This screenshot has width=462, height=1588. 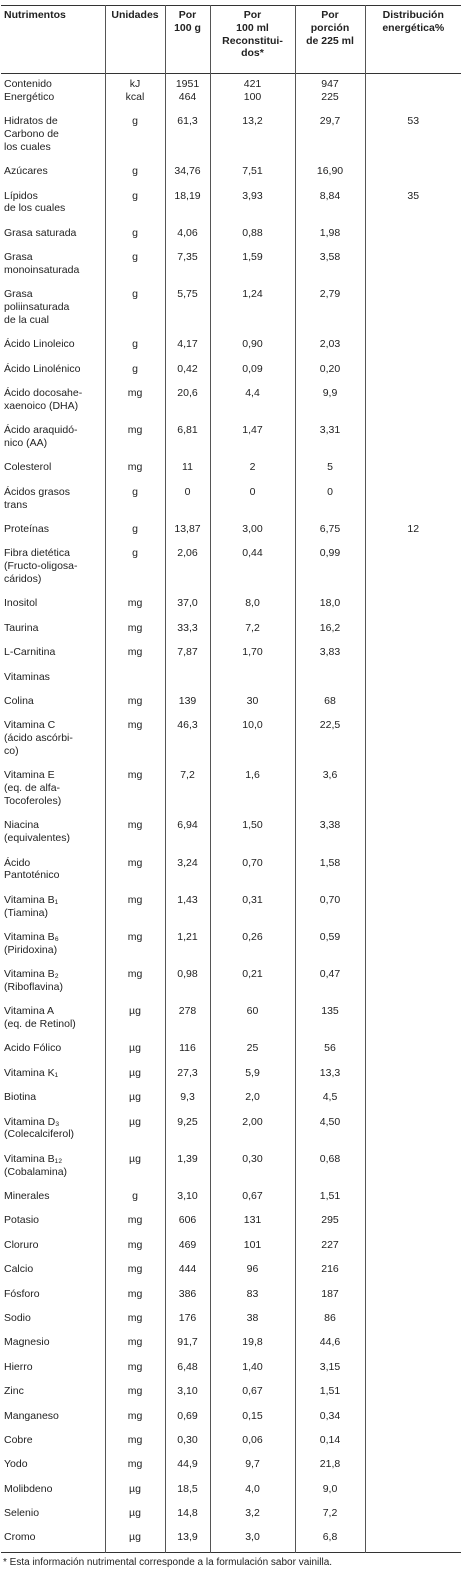 I want to click on table-cell: Niacina (equivalentes), so click(x=53, y=834).